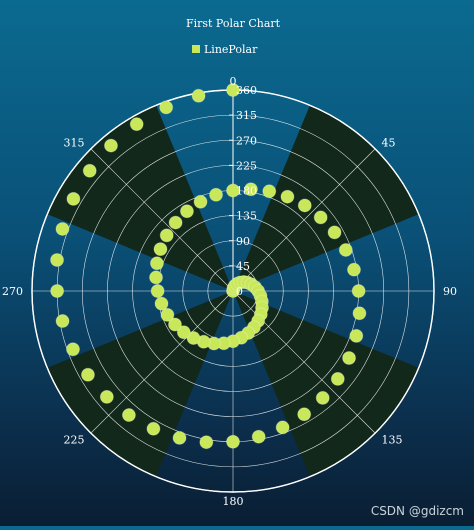 Image resolution: width=474 pixels, height=530 pixels. Describe the element at coordinates (246, 165) in the screenshot. I see `radial-tick-label: 225` at that location.